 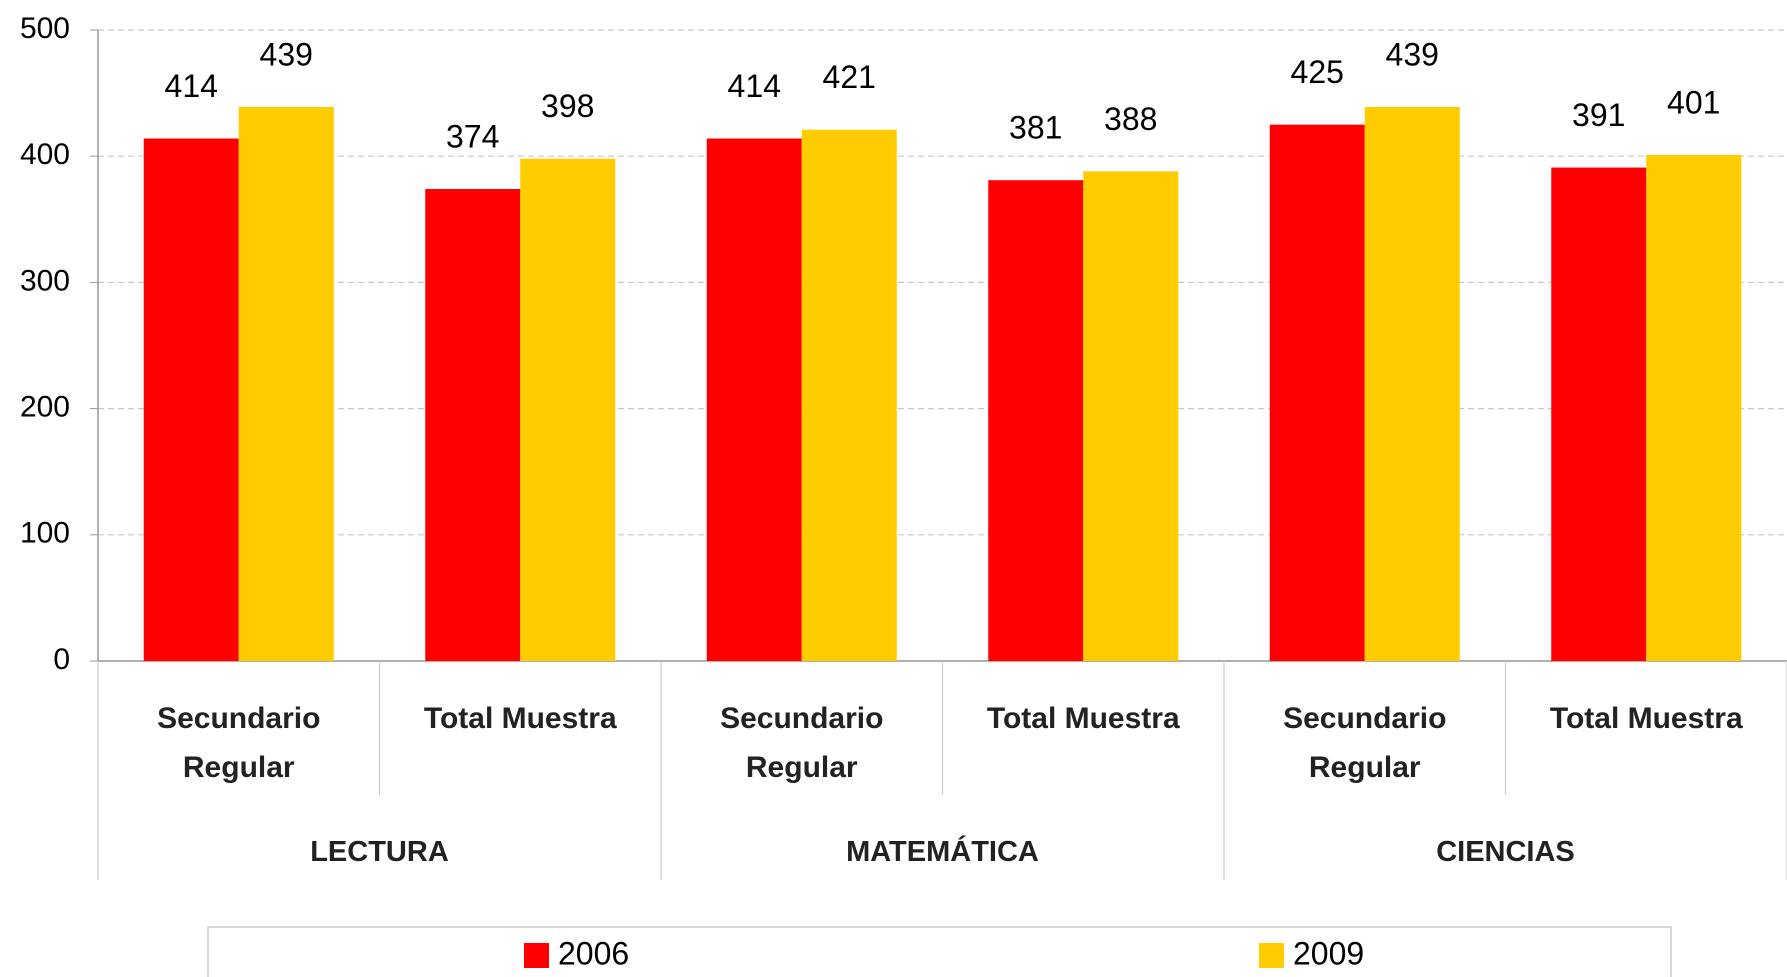 I want to click on data-label: 421, so click(x=849, y=77).